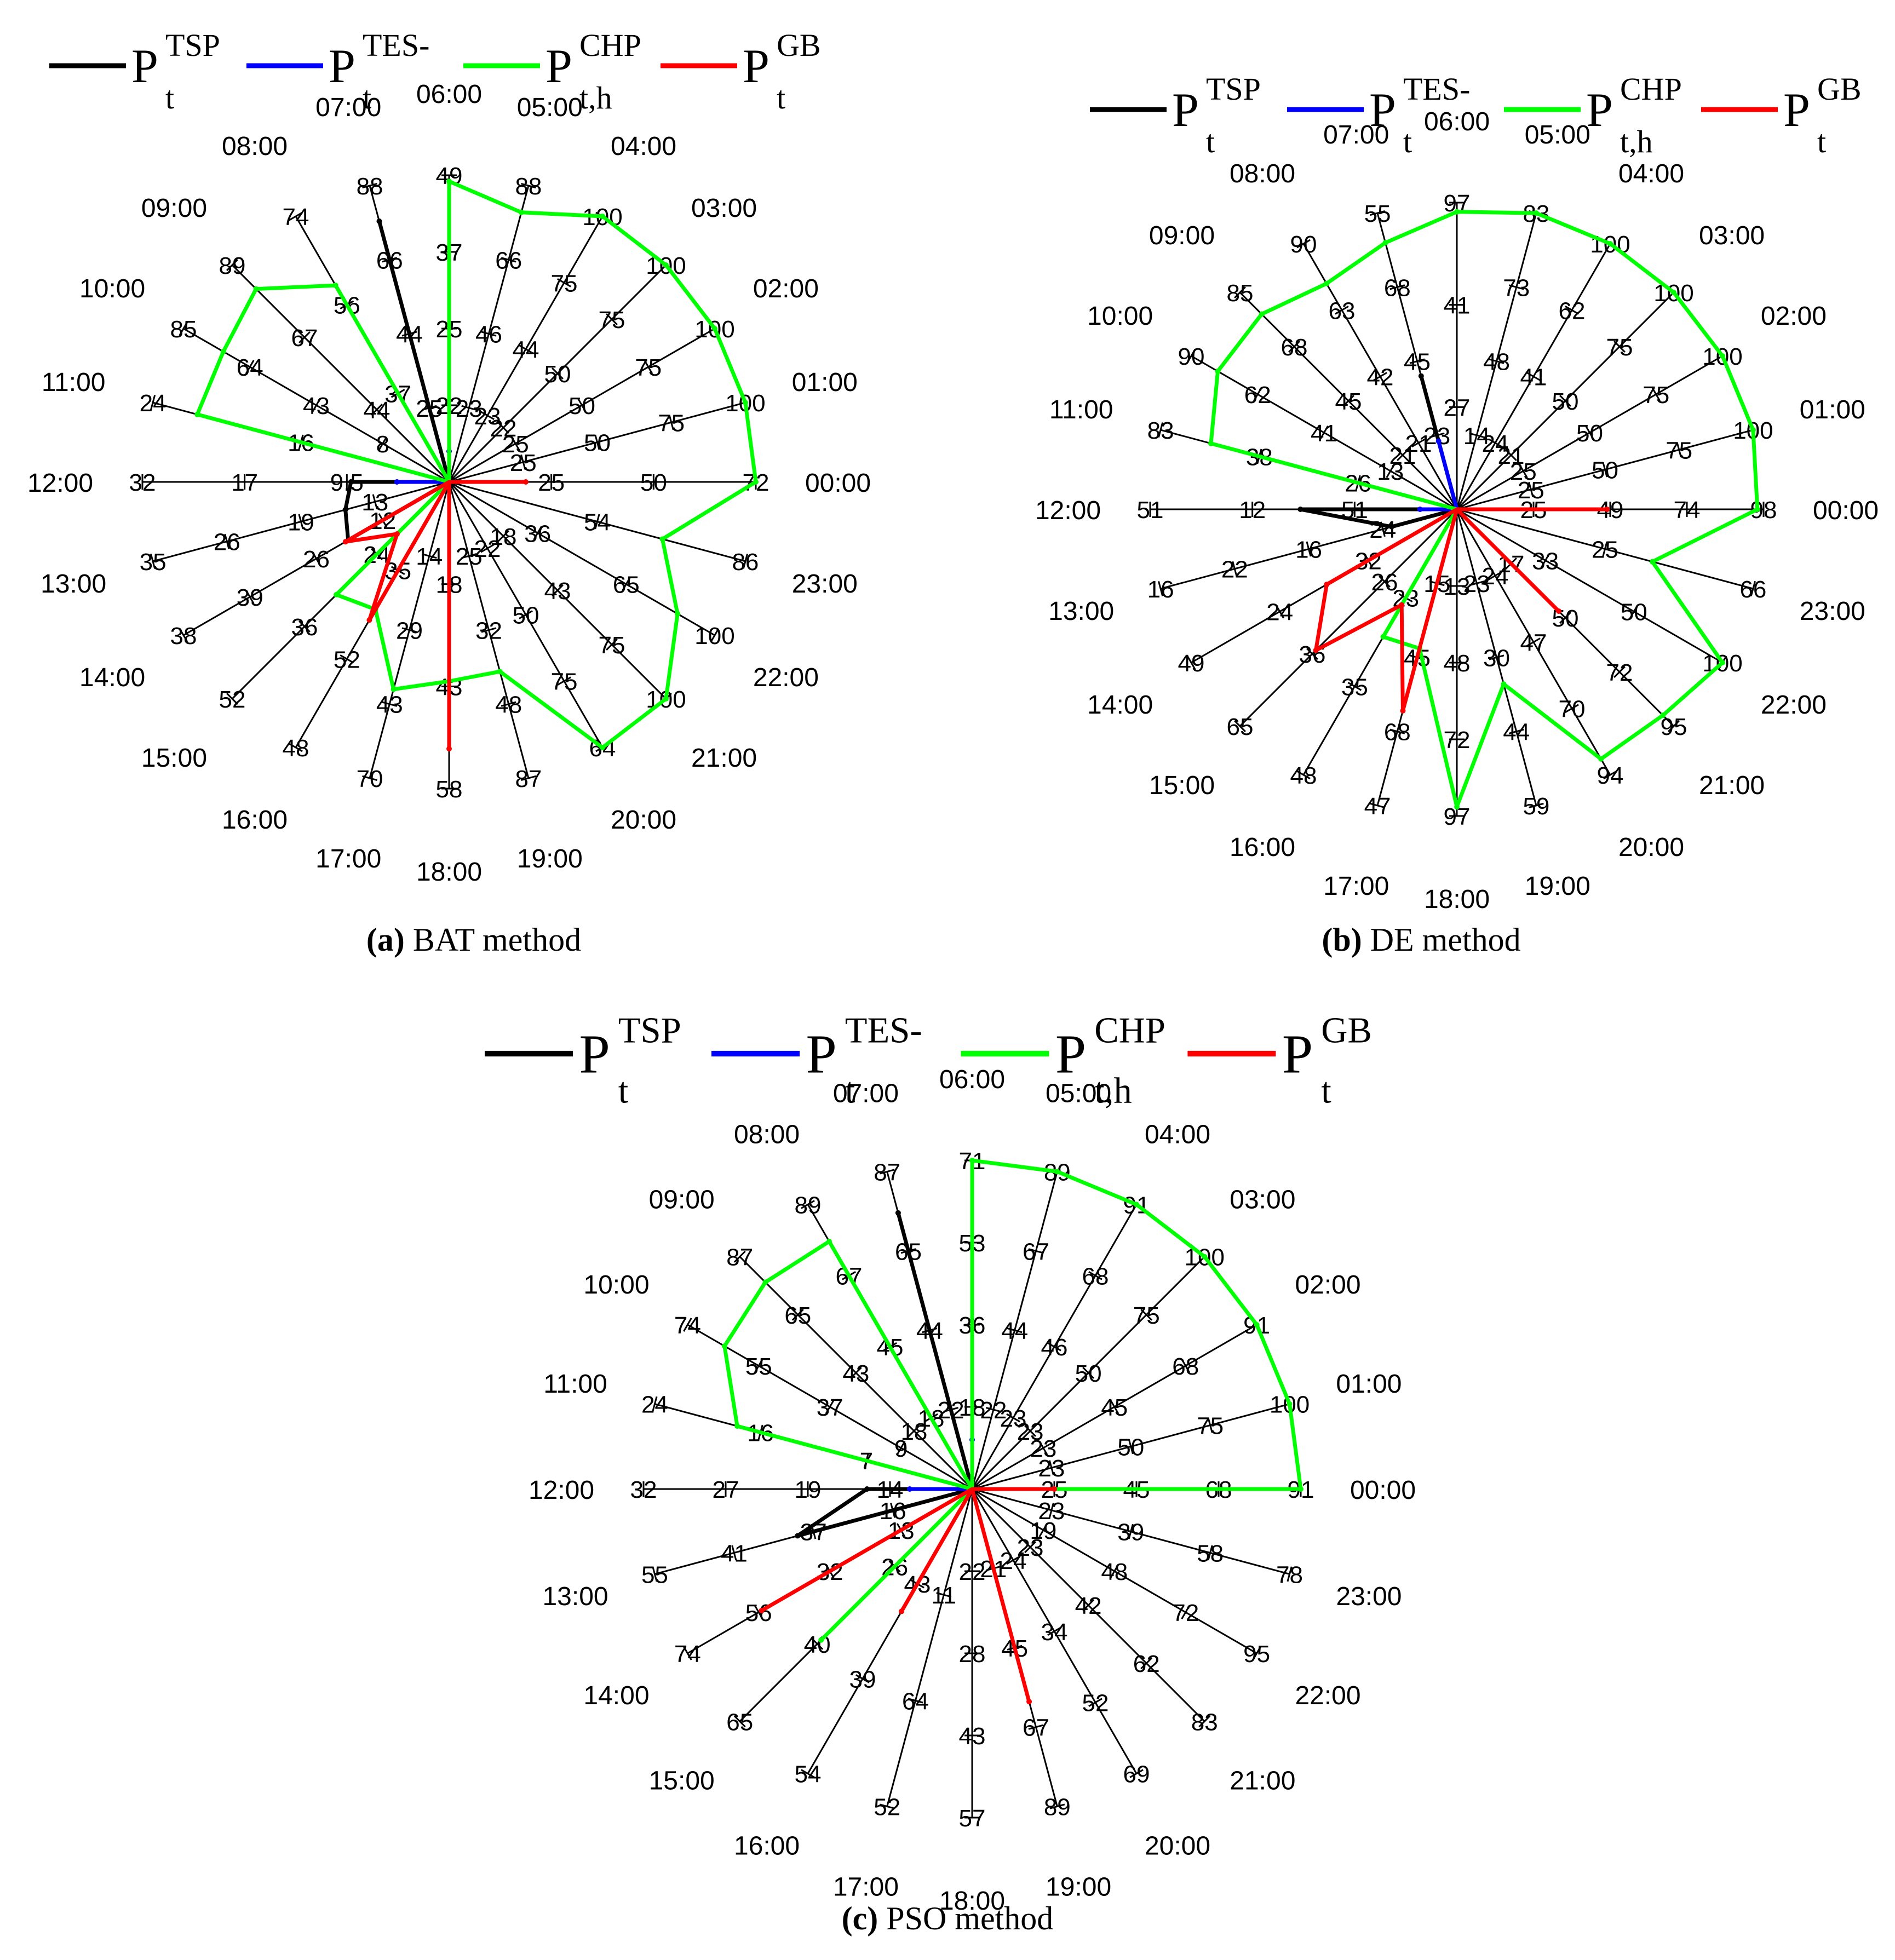 The height and width of the screenshot is (1960, 1895). Describe the element at coordinates (301, 522) in the screenshot. I see `tick-label: 19` at that location.